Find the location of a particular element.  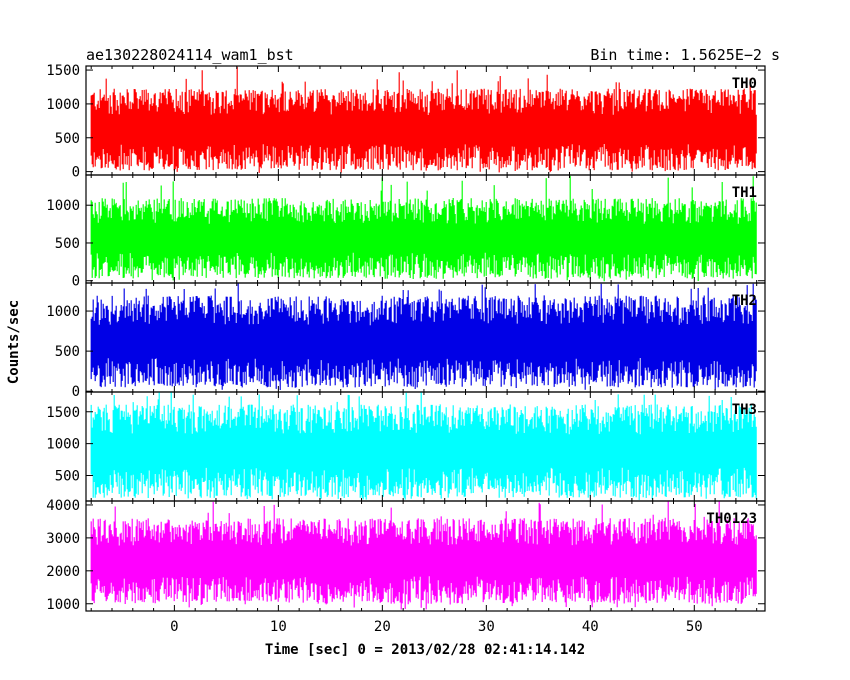

x-tick-label: 10 is located at coordinates (278, 627).